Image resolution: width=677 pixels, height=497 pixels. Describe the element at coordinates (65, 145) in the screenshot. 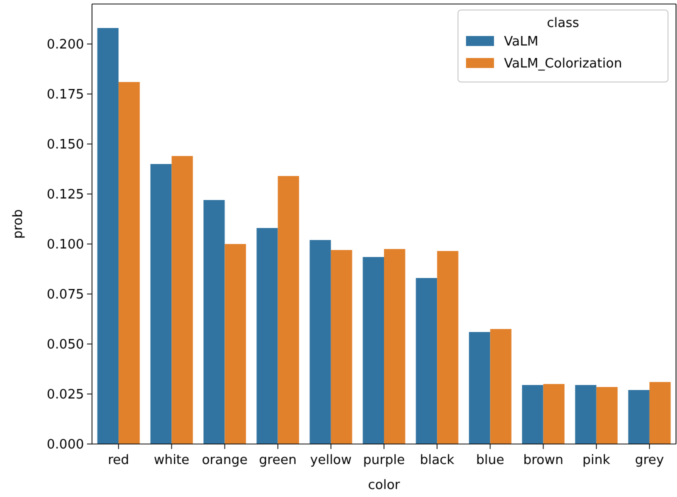

I see `y-tick-label: 0.150` at that location.